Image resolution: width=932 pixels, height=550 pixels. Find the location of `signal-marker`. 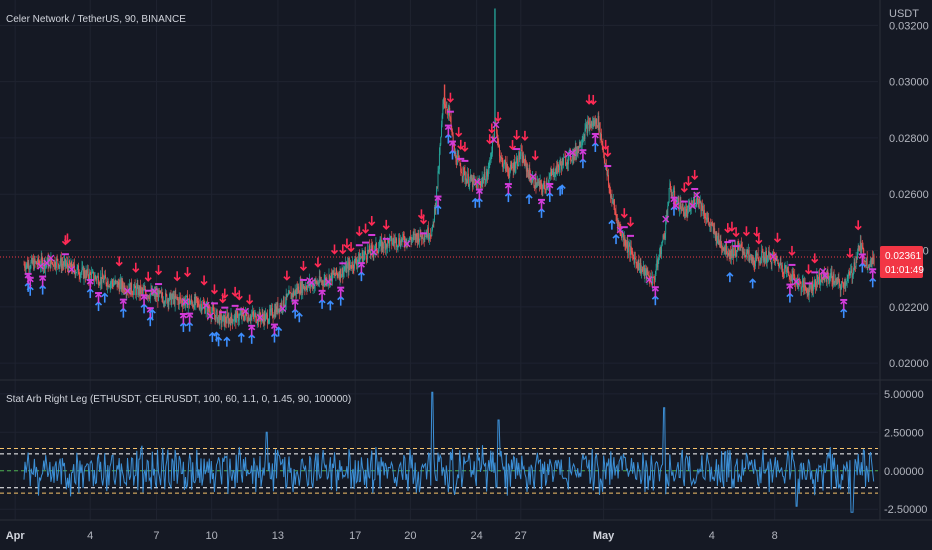

signal-marker is located at coordinates (159, 284).